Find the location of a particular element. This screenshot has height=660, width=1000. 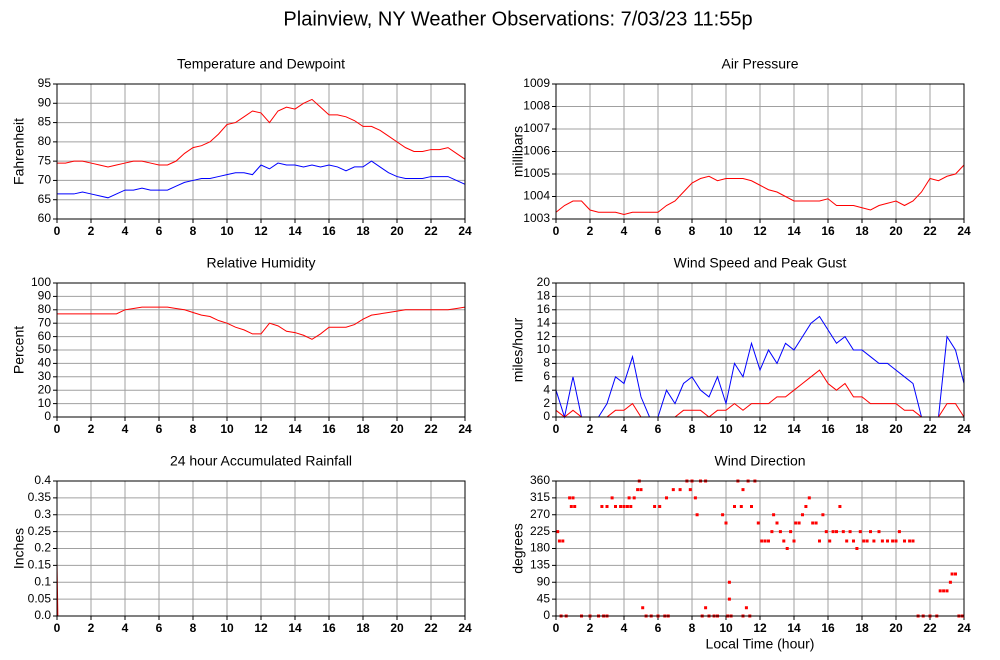

panel-title: Air Pressure is located at coordinates (759, 64).